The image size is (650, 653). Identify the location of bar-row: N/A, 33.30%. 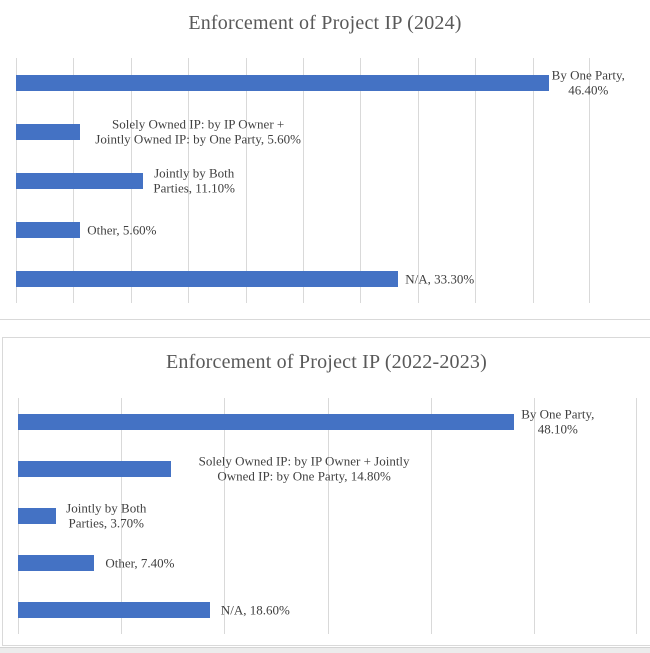
(303, 278).